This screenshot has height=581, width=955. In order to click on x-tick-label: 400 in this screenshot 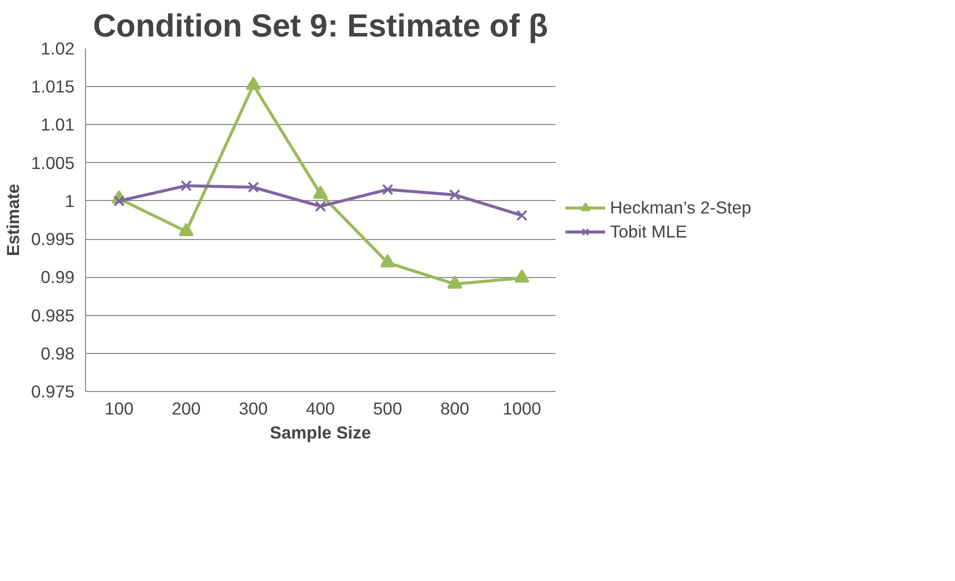, I will do `click(320, 408)`.